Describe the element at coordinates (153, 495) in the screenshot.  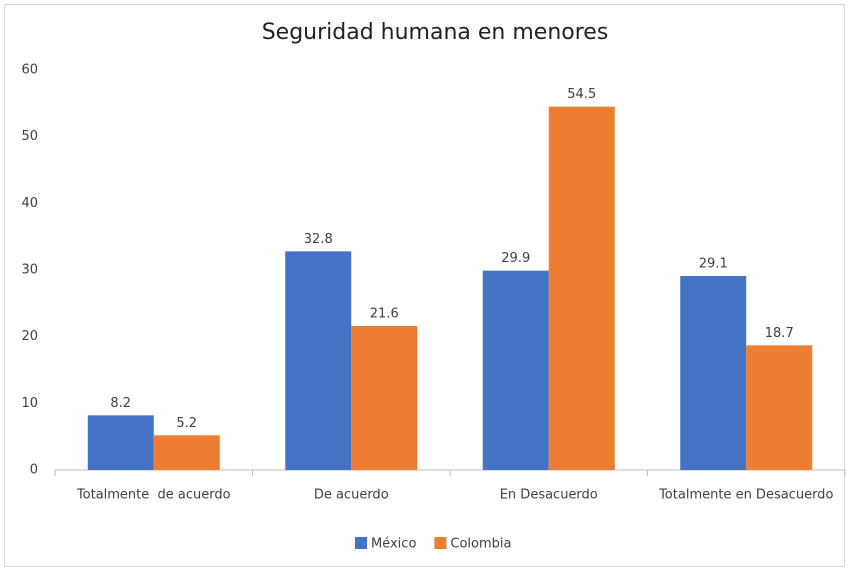
I see `x-tick-label: Totalmente de acuerdo` at that location.